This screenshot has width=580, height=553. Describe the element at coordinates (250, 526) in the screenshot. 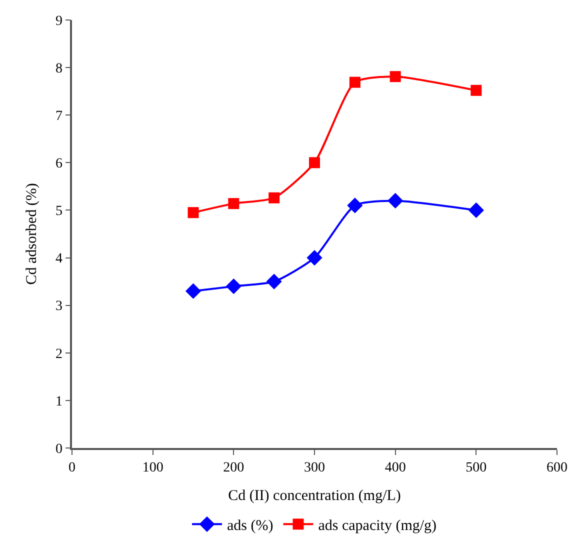

I see `legend-label: ads (%)` at that location.